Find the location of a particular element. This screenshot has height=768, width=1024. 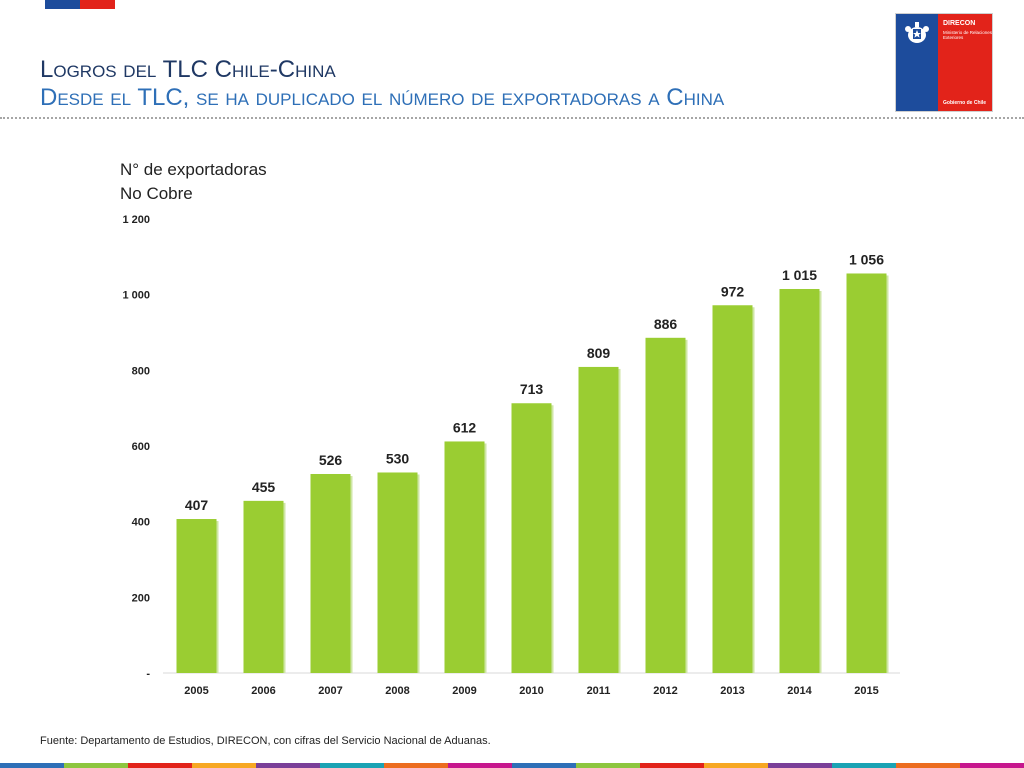

top-flag-blue is located at coordinates (62, 4).